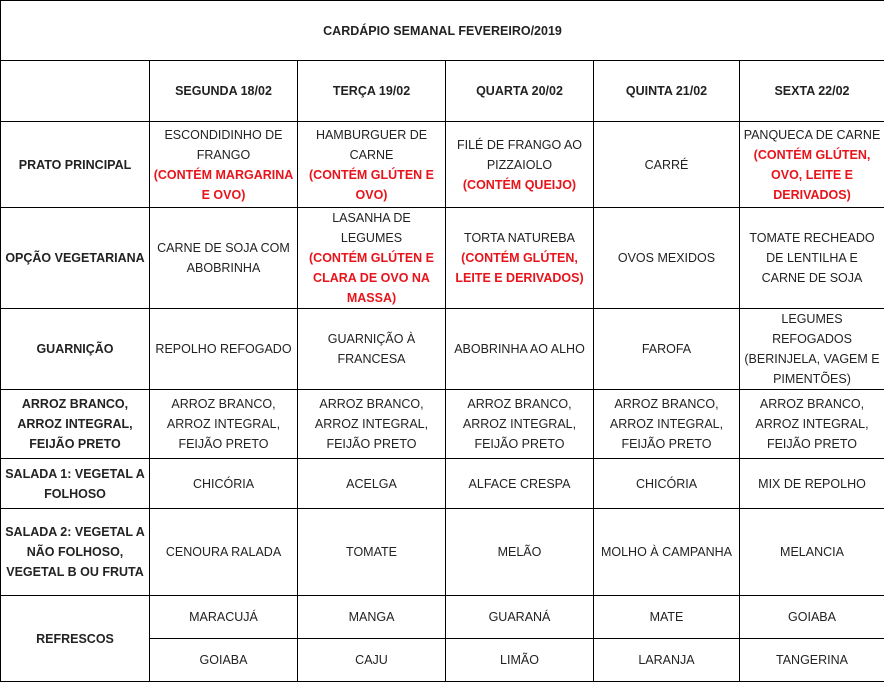  I want to click on dish-name: REPOLHO REFOGADO, so click(223, 349).